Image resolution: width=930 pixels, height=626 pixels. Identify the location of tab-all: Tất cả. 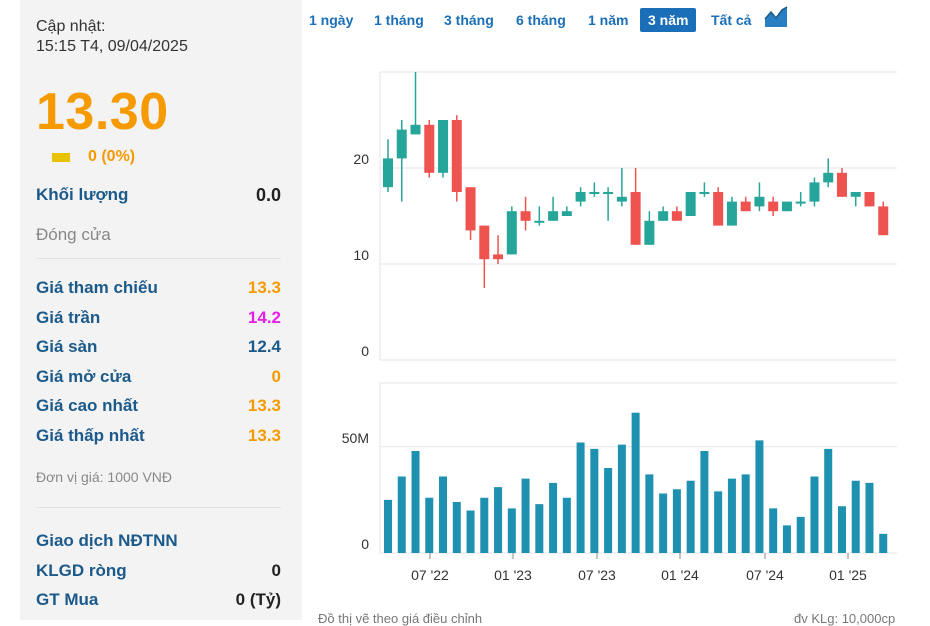
(731, 20).